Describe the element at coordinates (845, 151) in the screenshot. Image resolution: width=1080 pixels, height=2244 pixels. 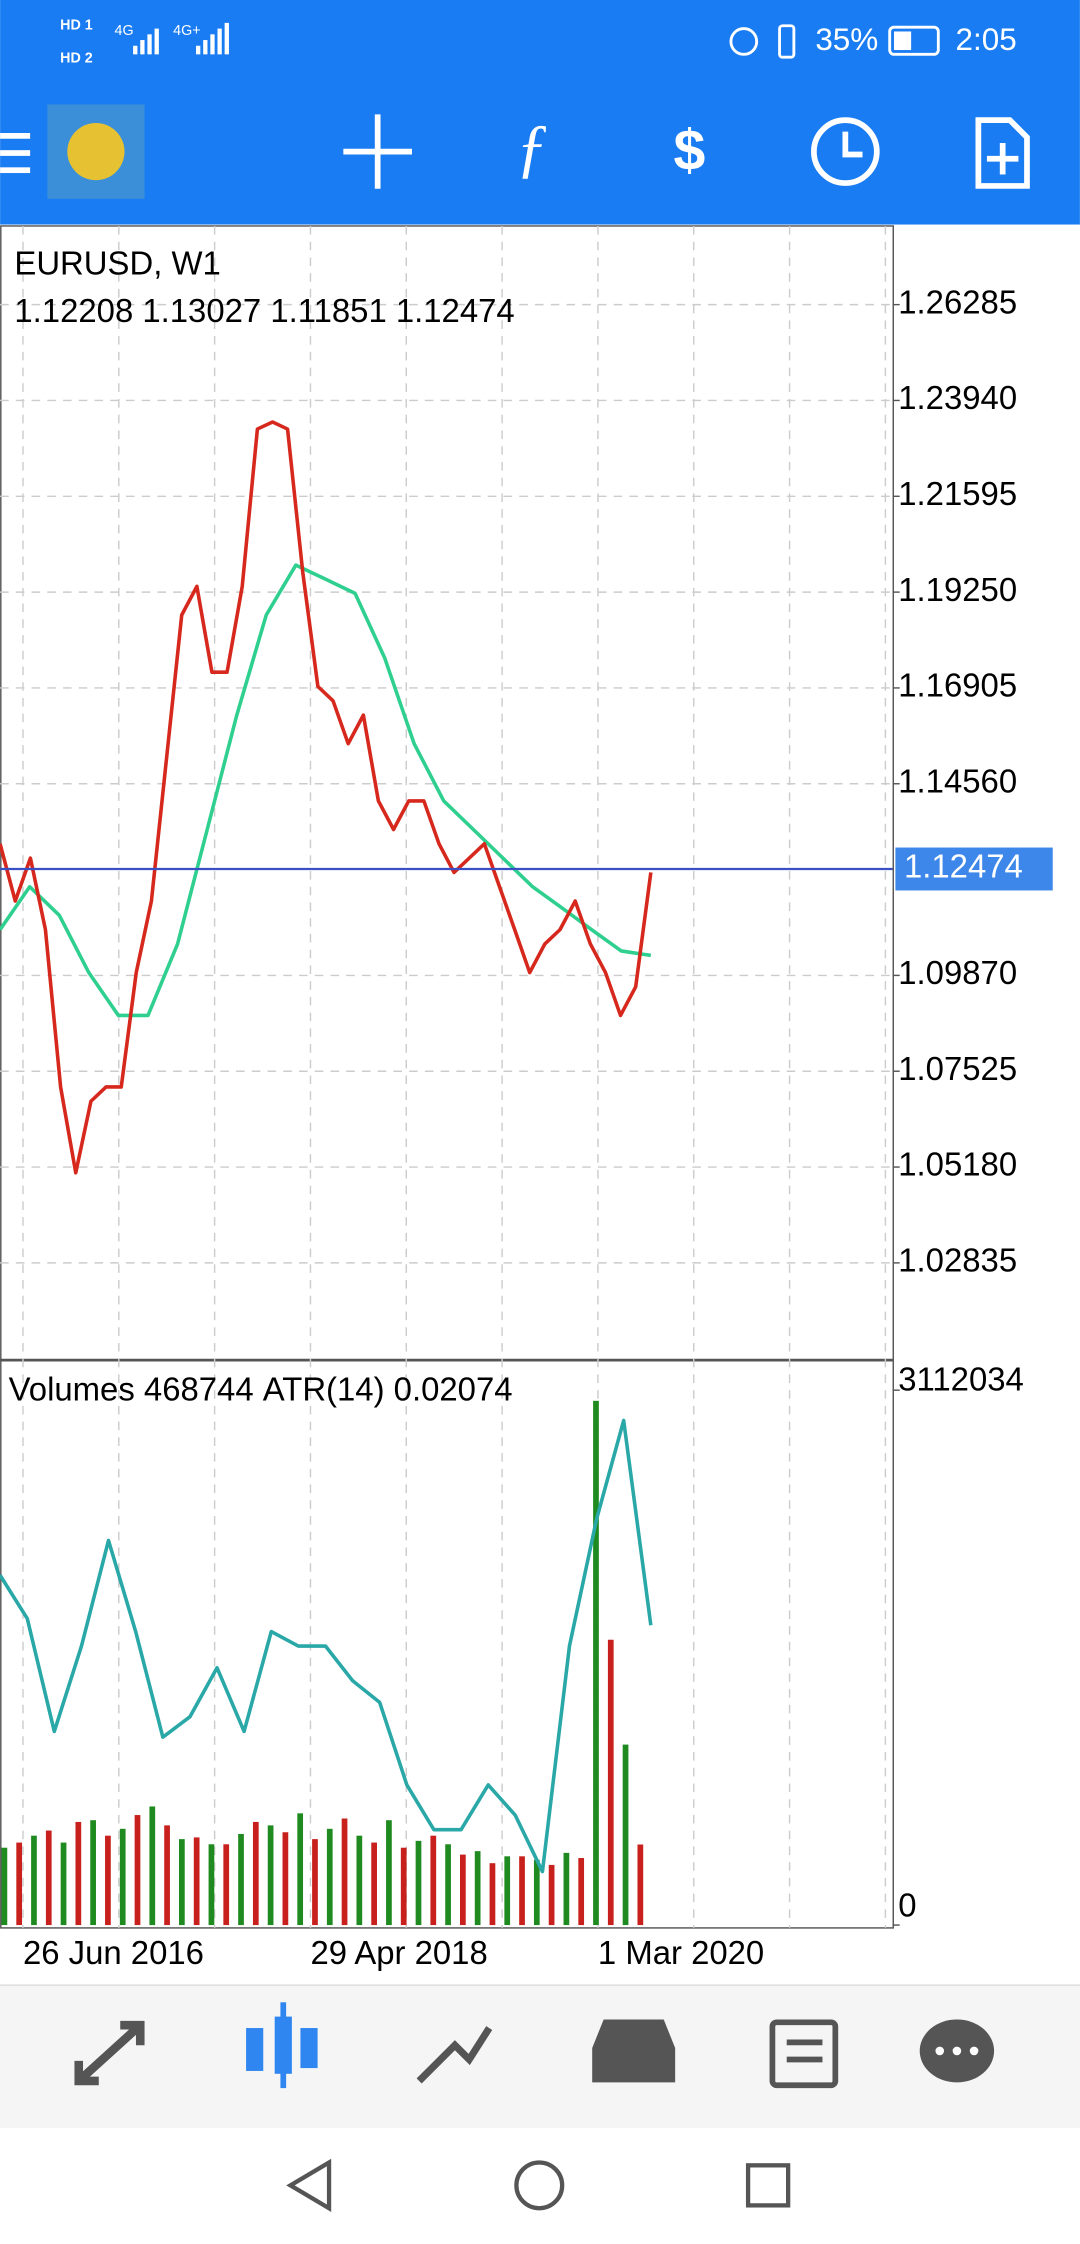
I see `timeframe-button` at that location.